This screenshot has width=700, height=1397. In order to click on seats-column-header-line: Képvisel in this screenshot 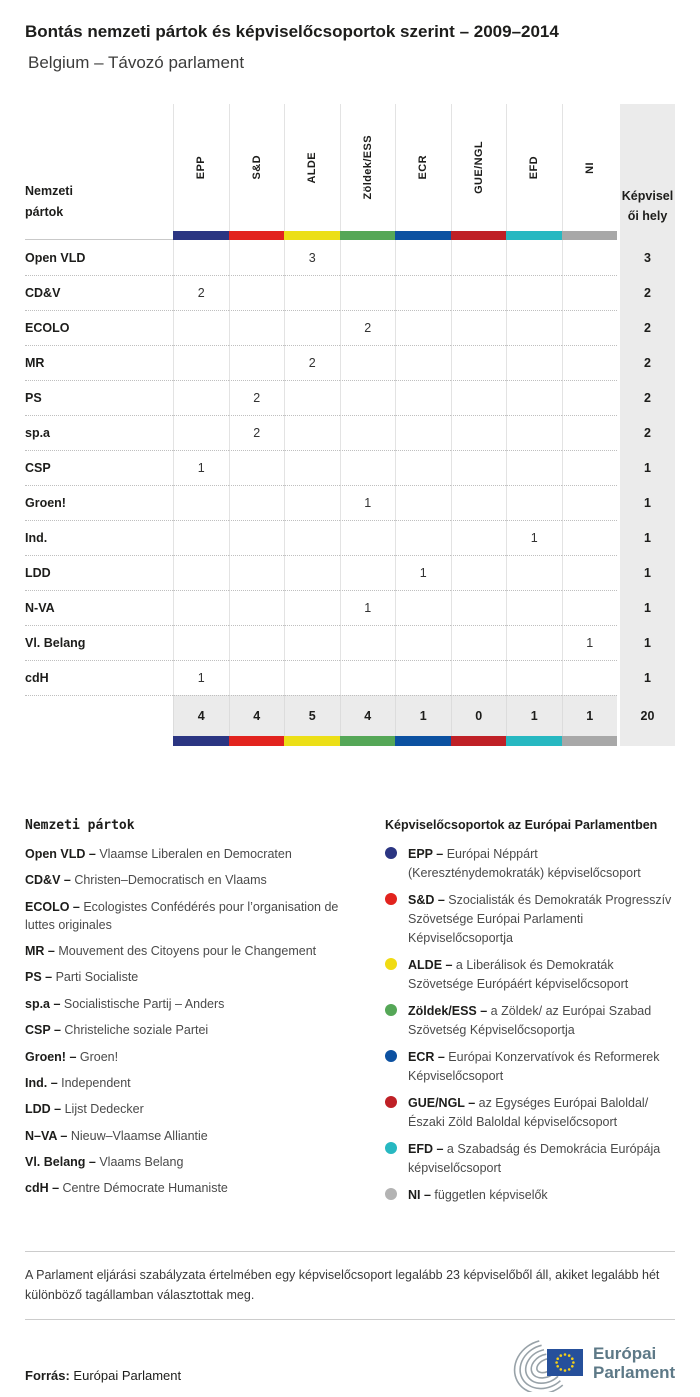, I will do `click(647, 196)`.